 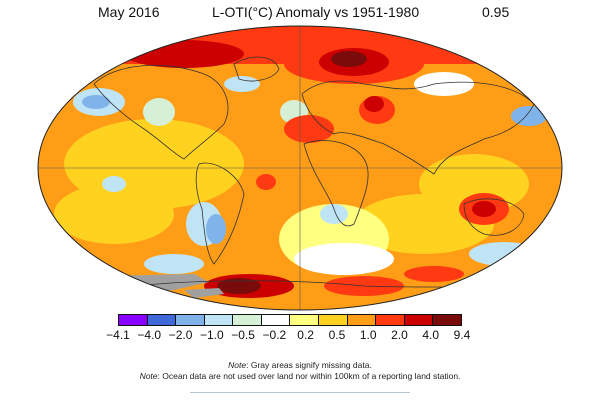 I want to click on global-mean-value: 0.95, so click(x=496, y=12).